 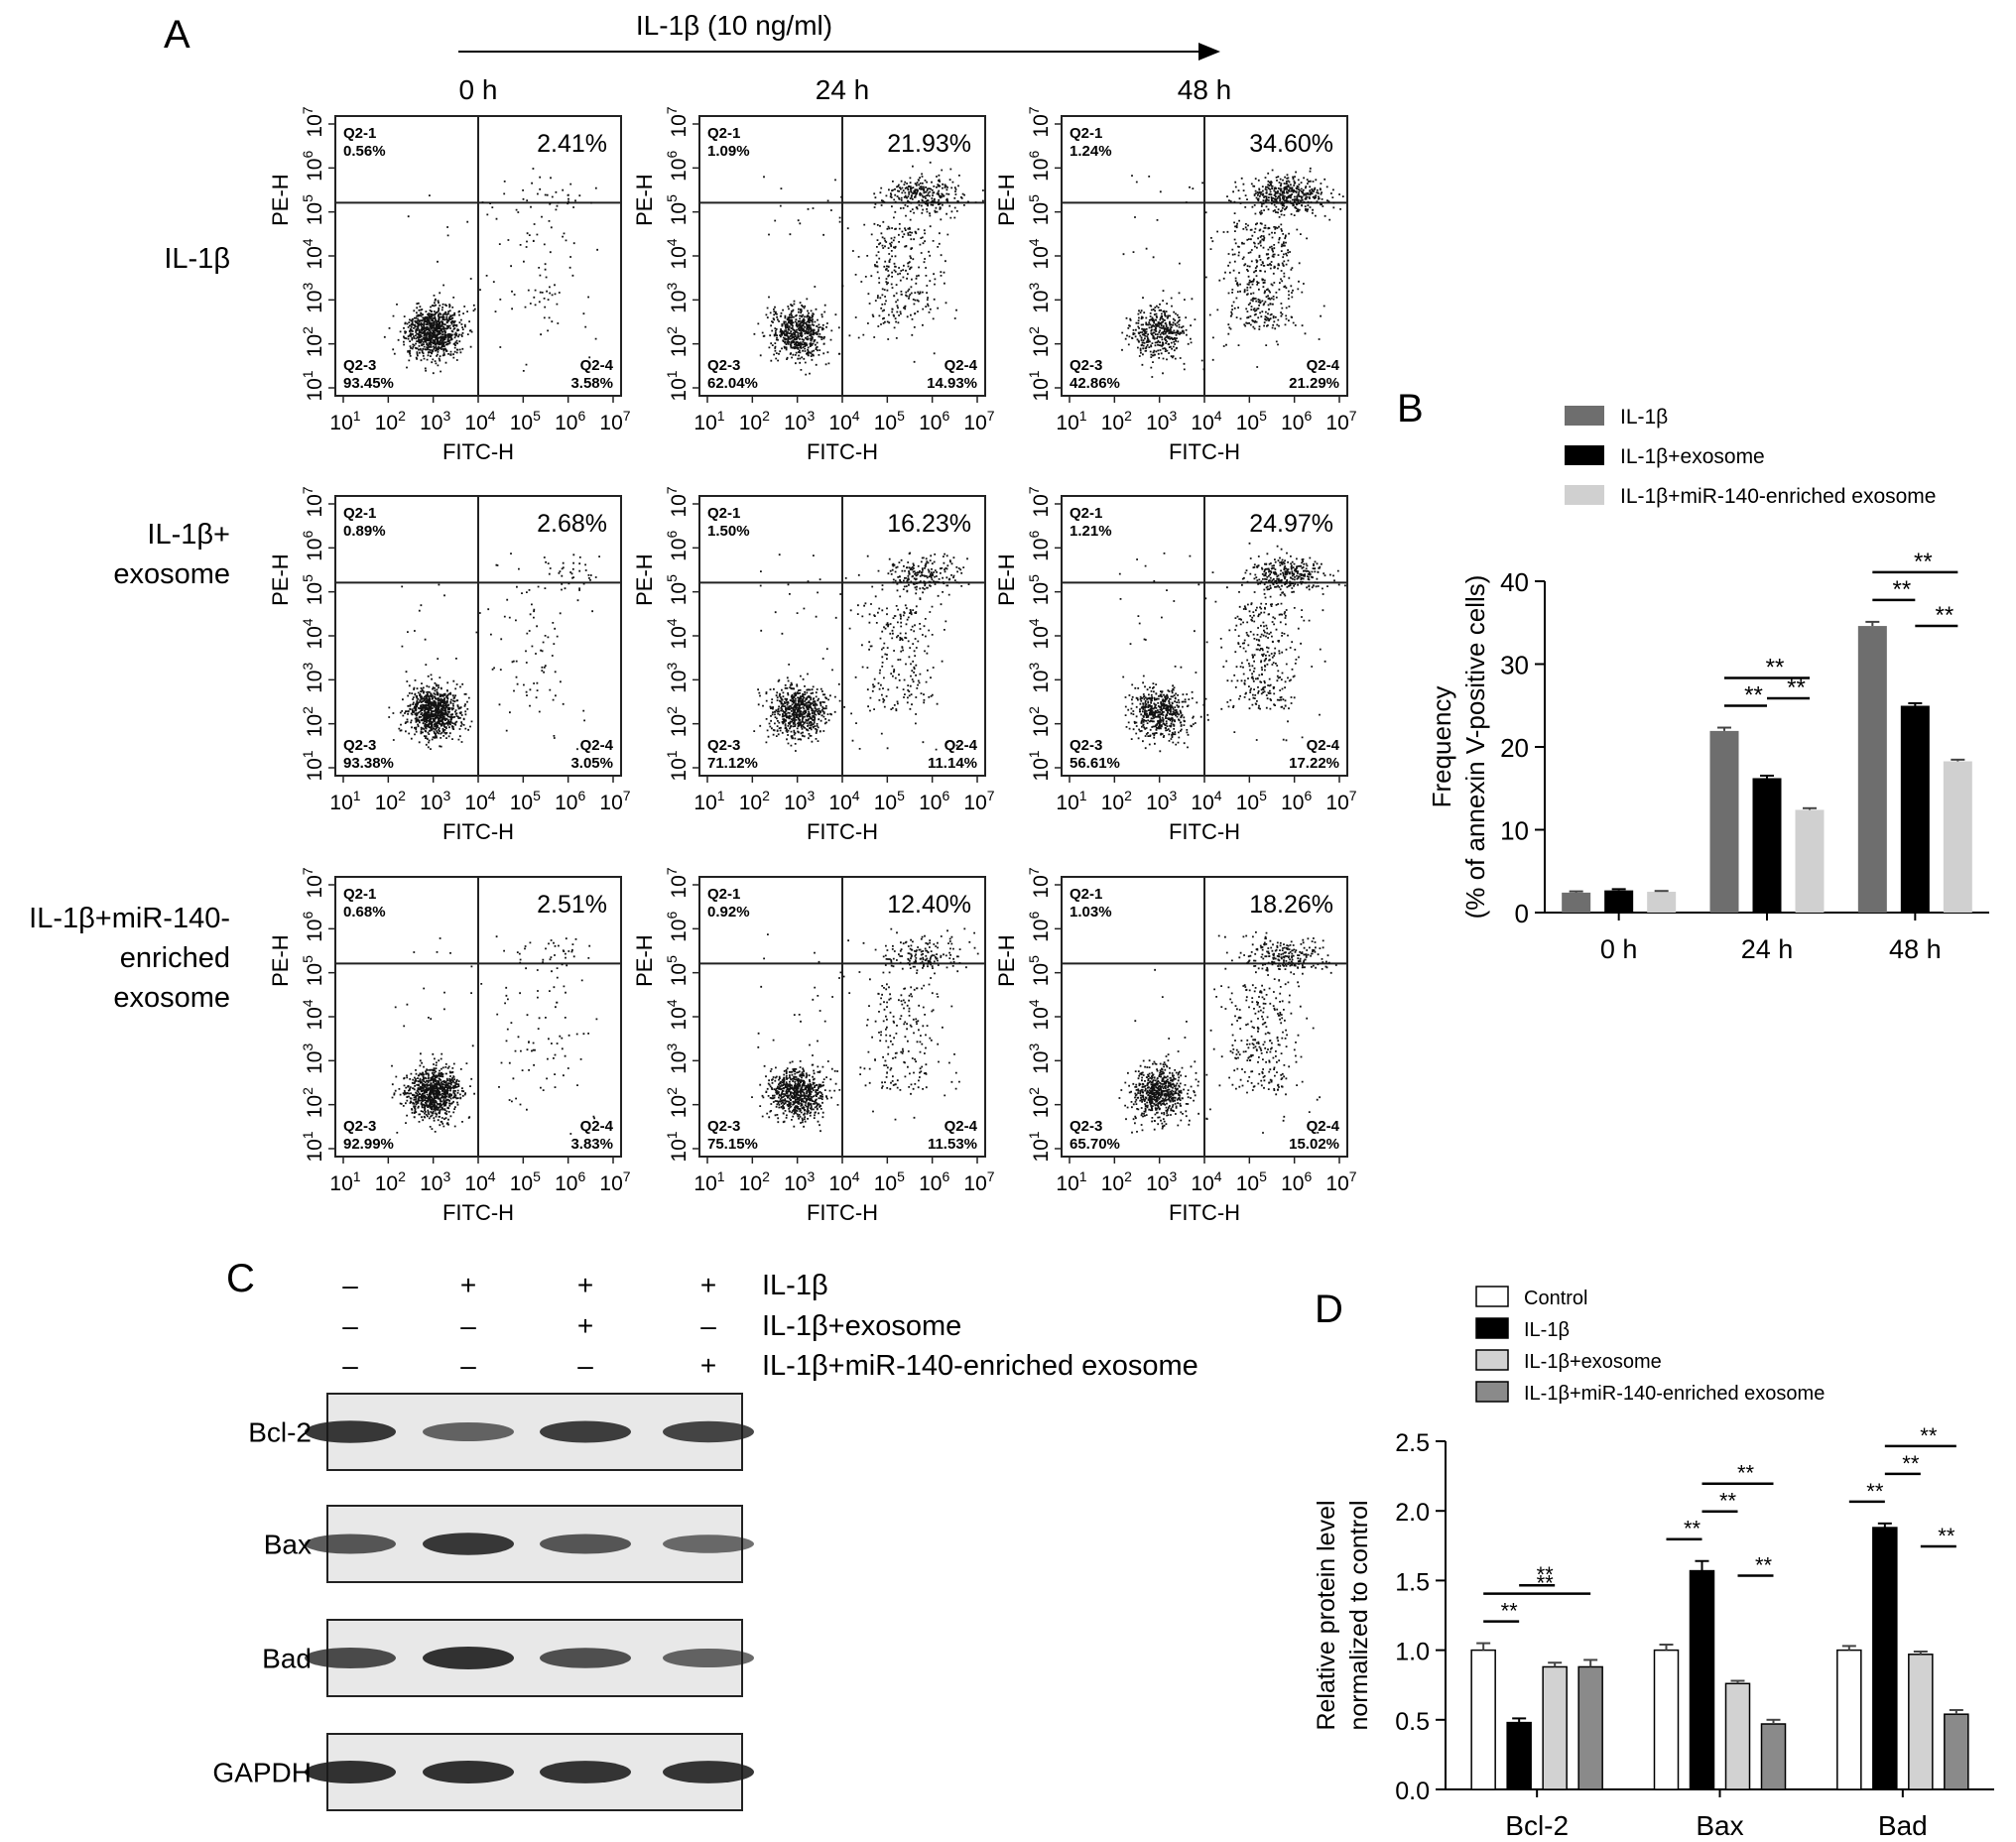 I want to click on x-tick-exponent: 2, so click(x=1128, y=1176).